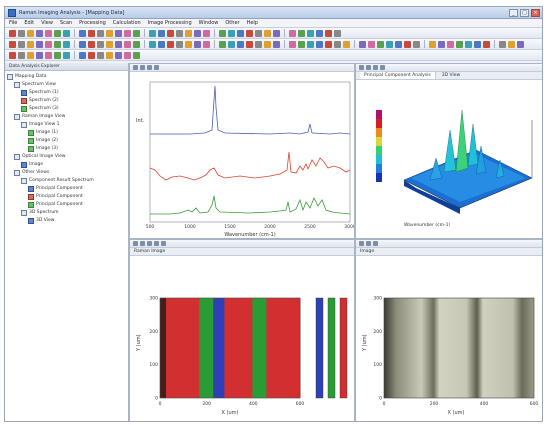 The height and width of the screenshot is (425, 547). Describe the element at coordinates (67, 173) in the screenshot. I see `tree-item: Other Views` at that location.